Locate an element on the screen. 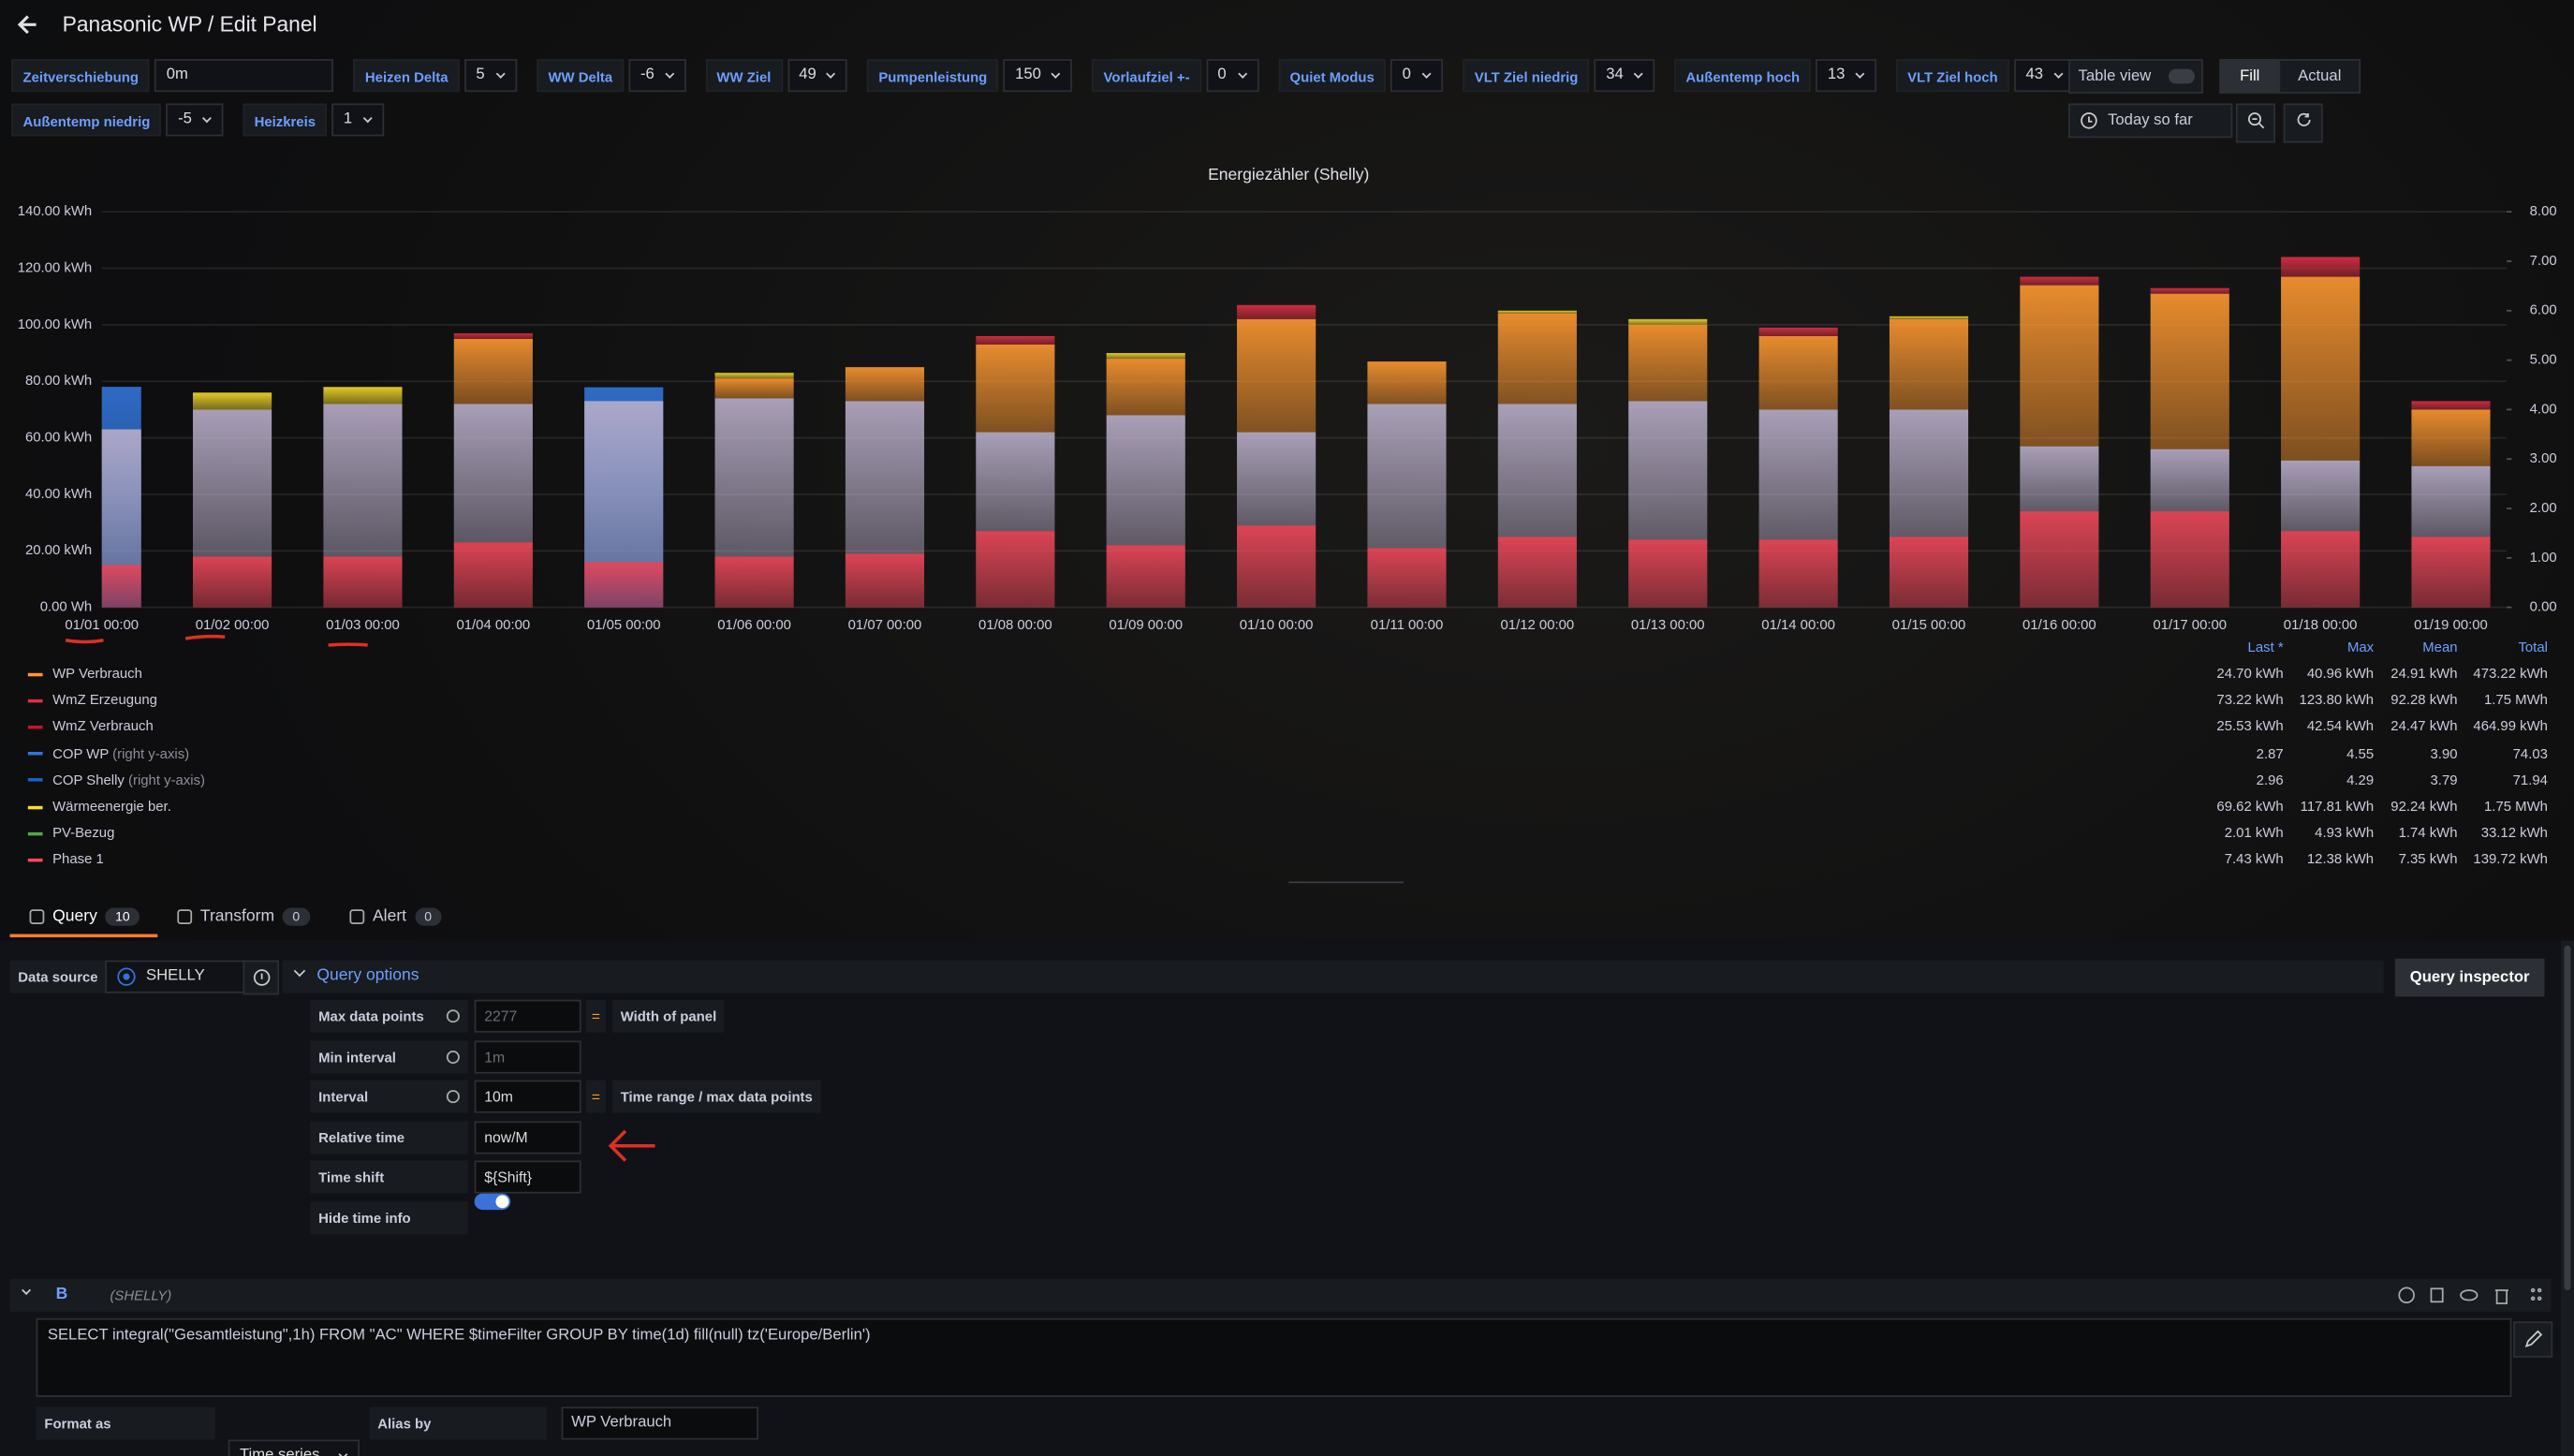 This screenshot has height=1456, width=2574. variable-value: -5 is located at coordinates (195, 120).